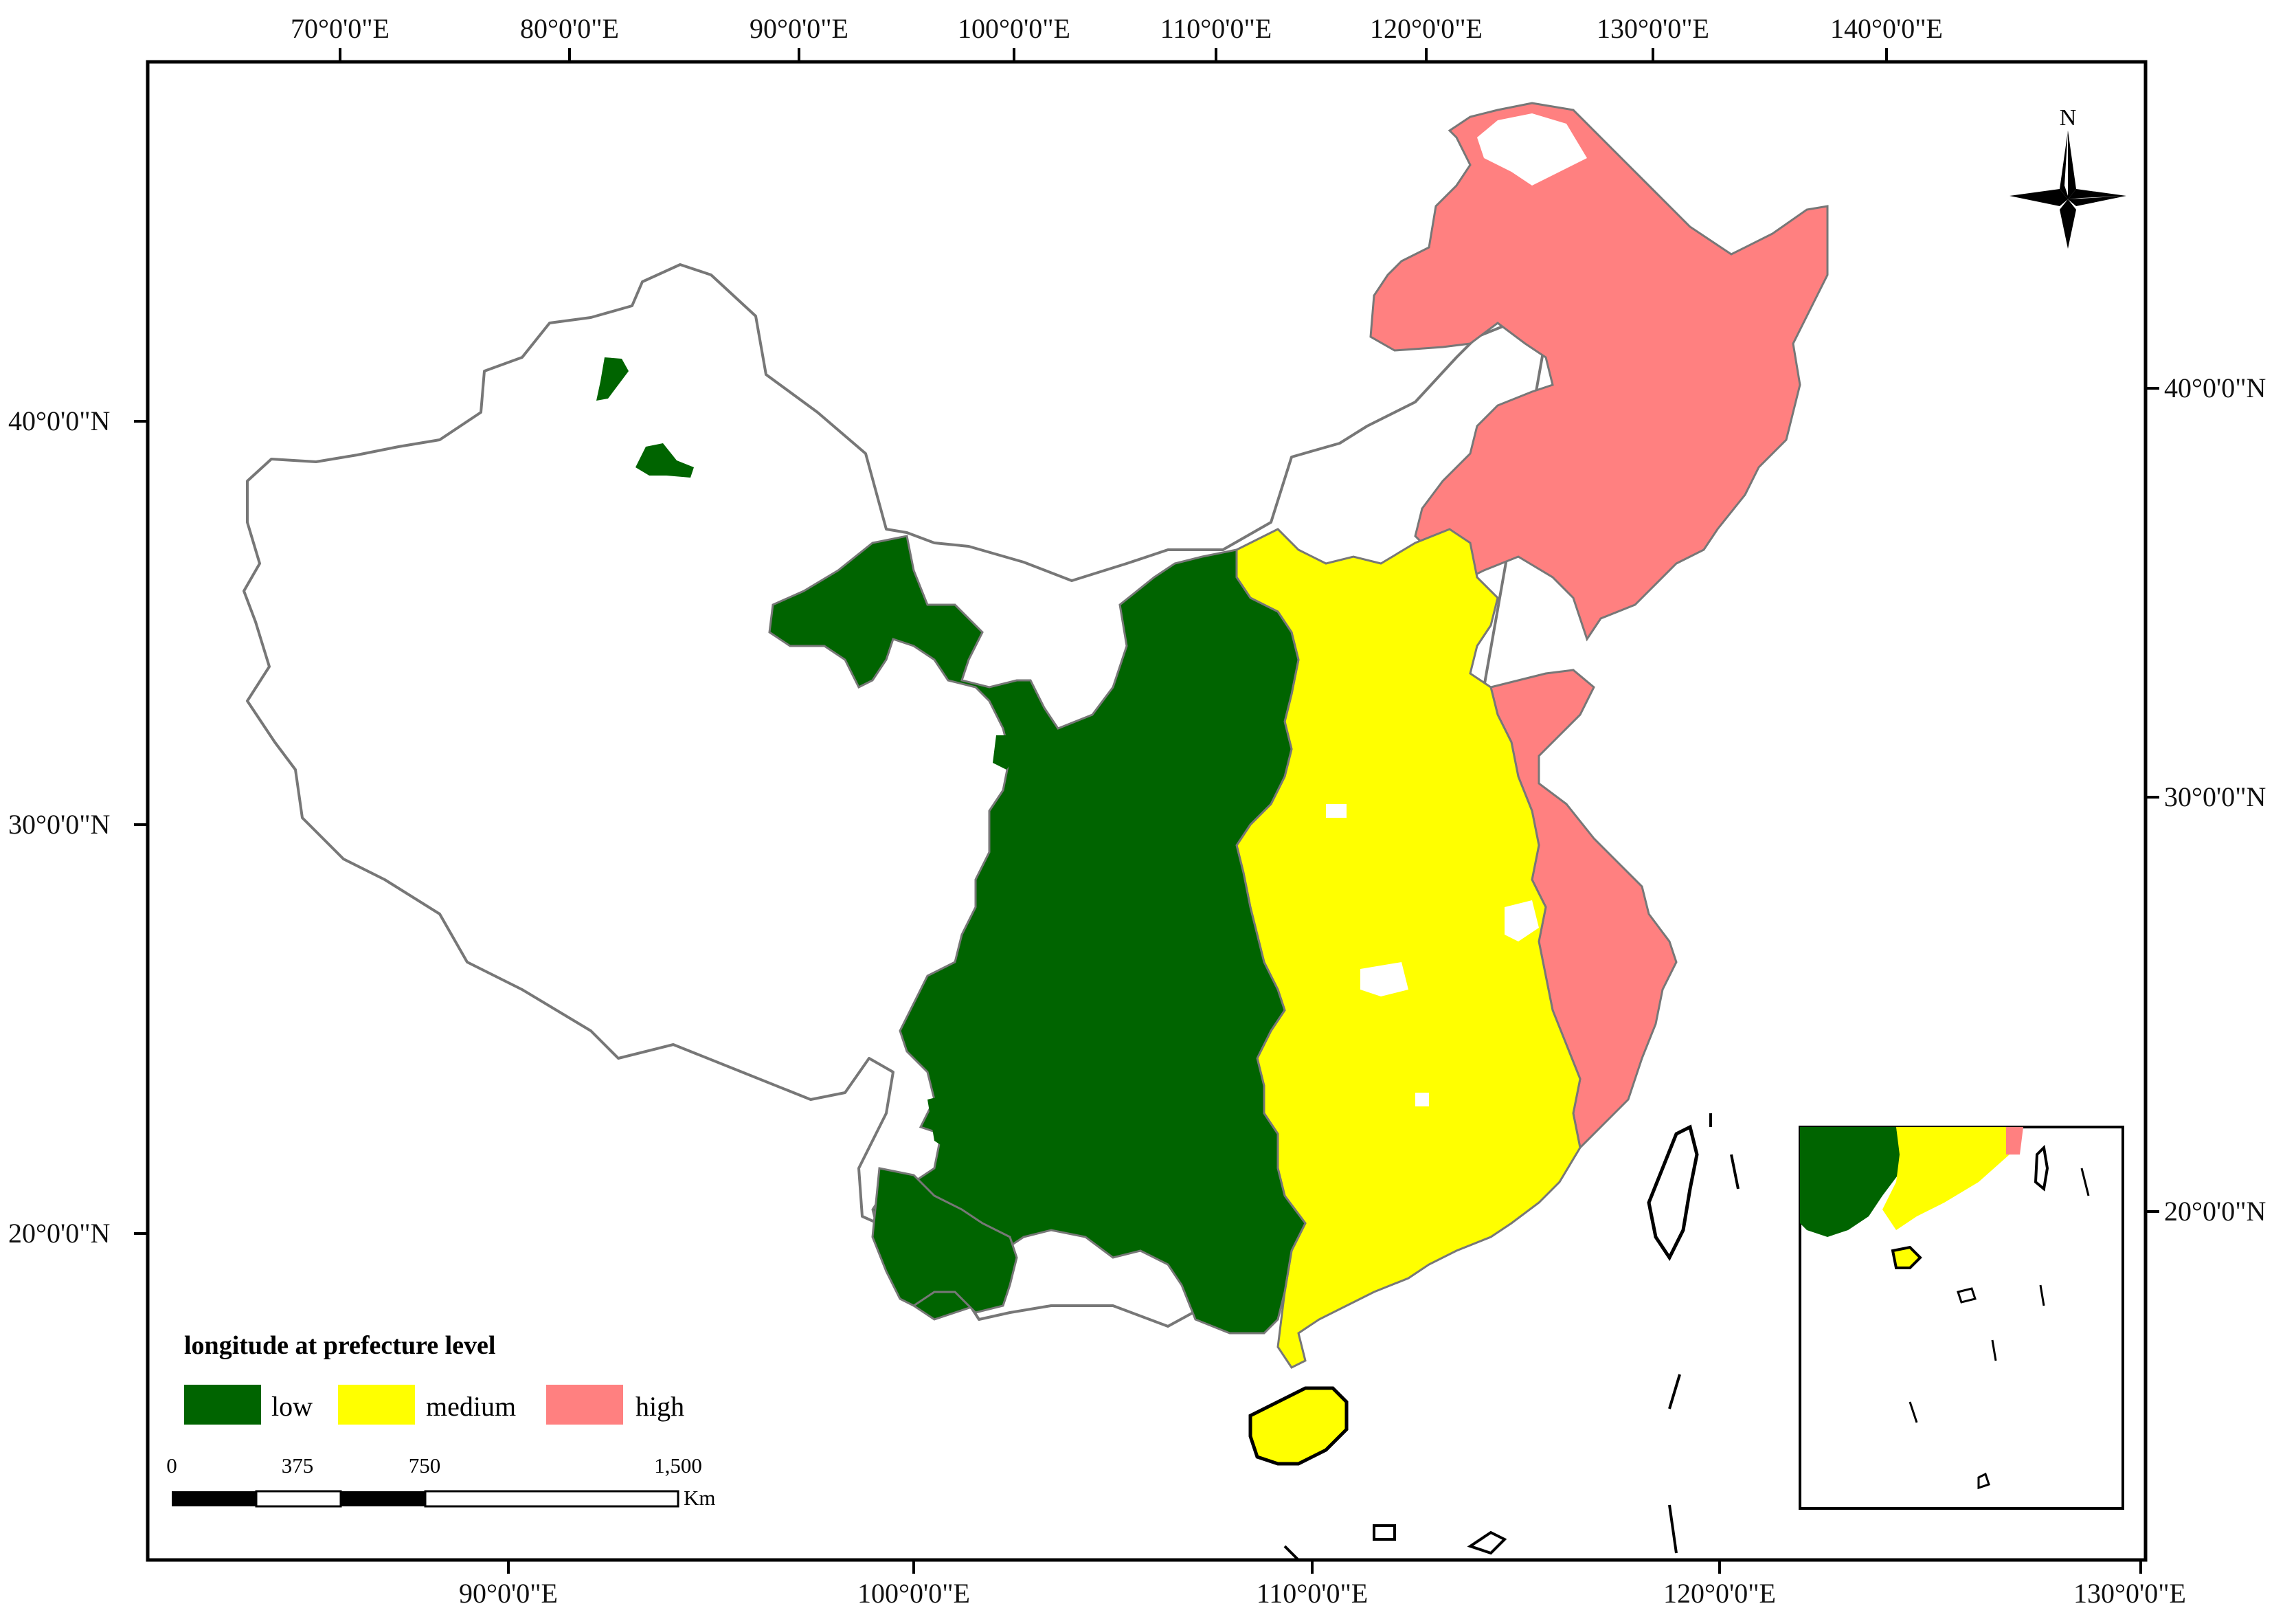 The width and height of the screenshot is (2296, 1617). I want to click on scale-tick-1500: 1,500, so click(678, 1465).